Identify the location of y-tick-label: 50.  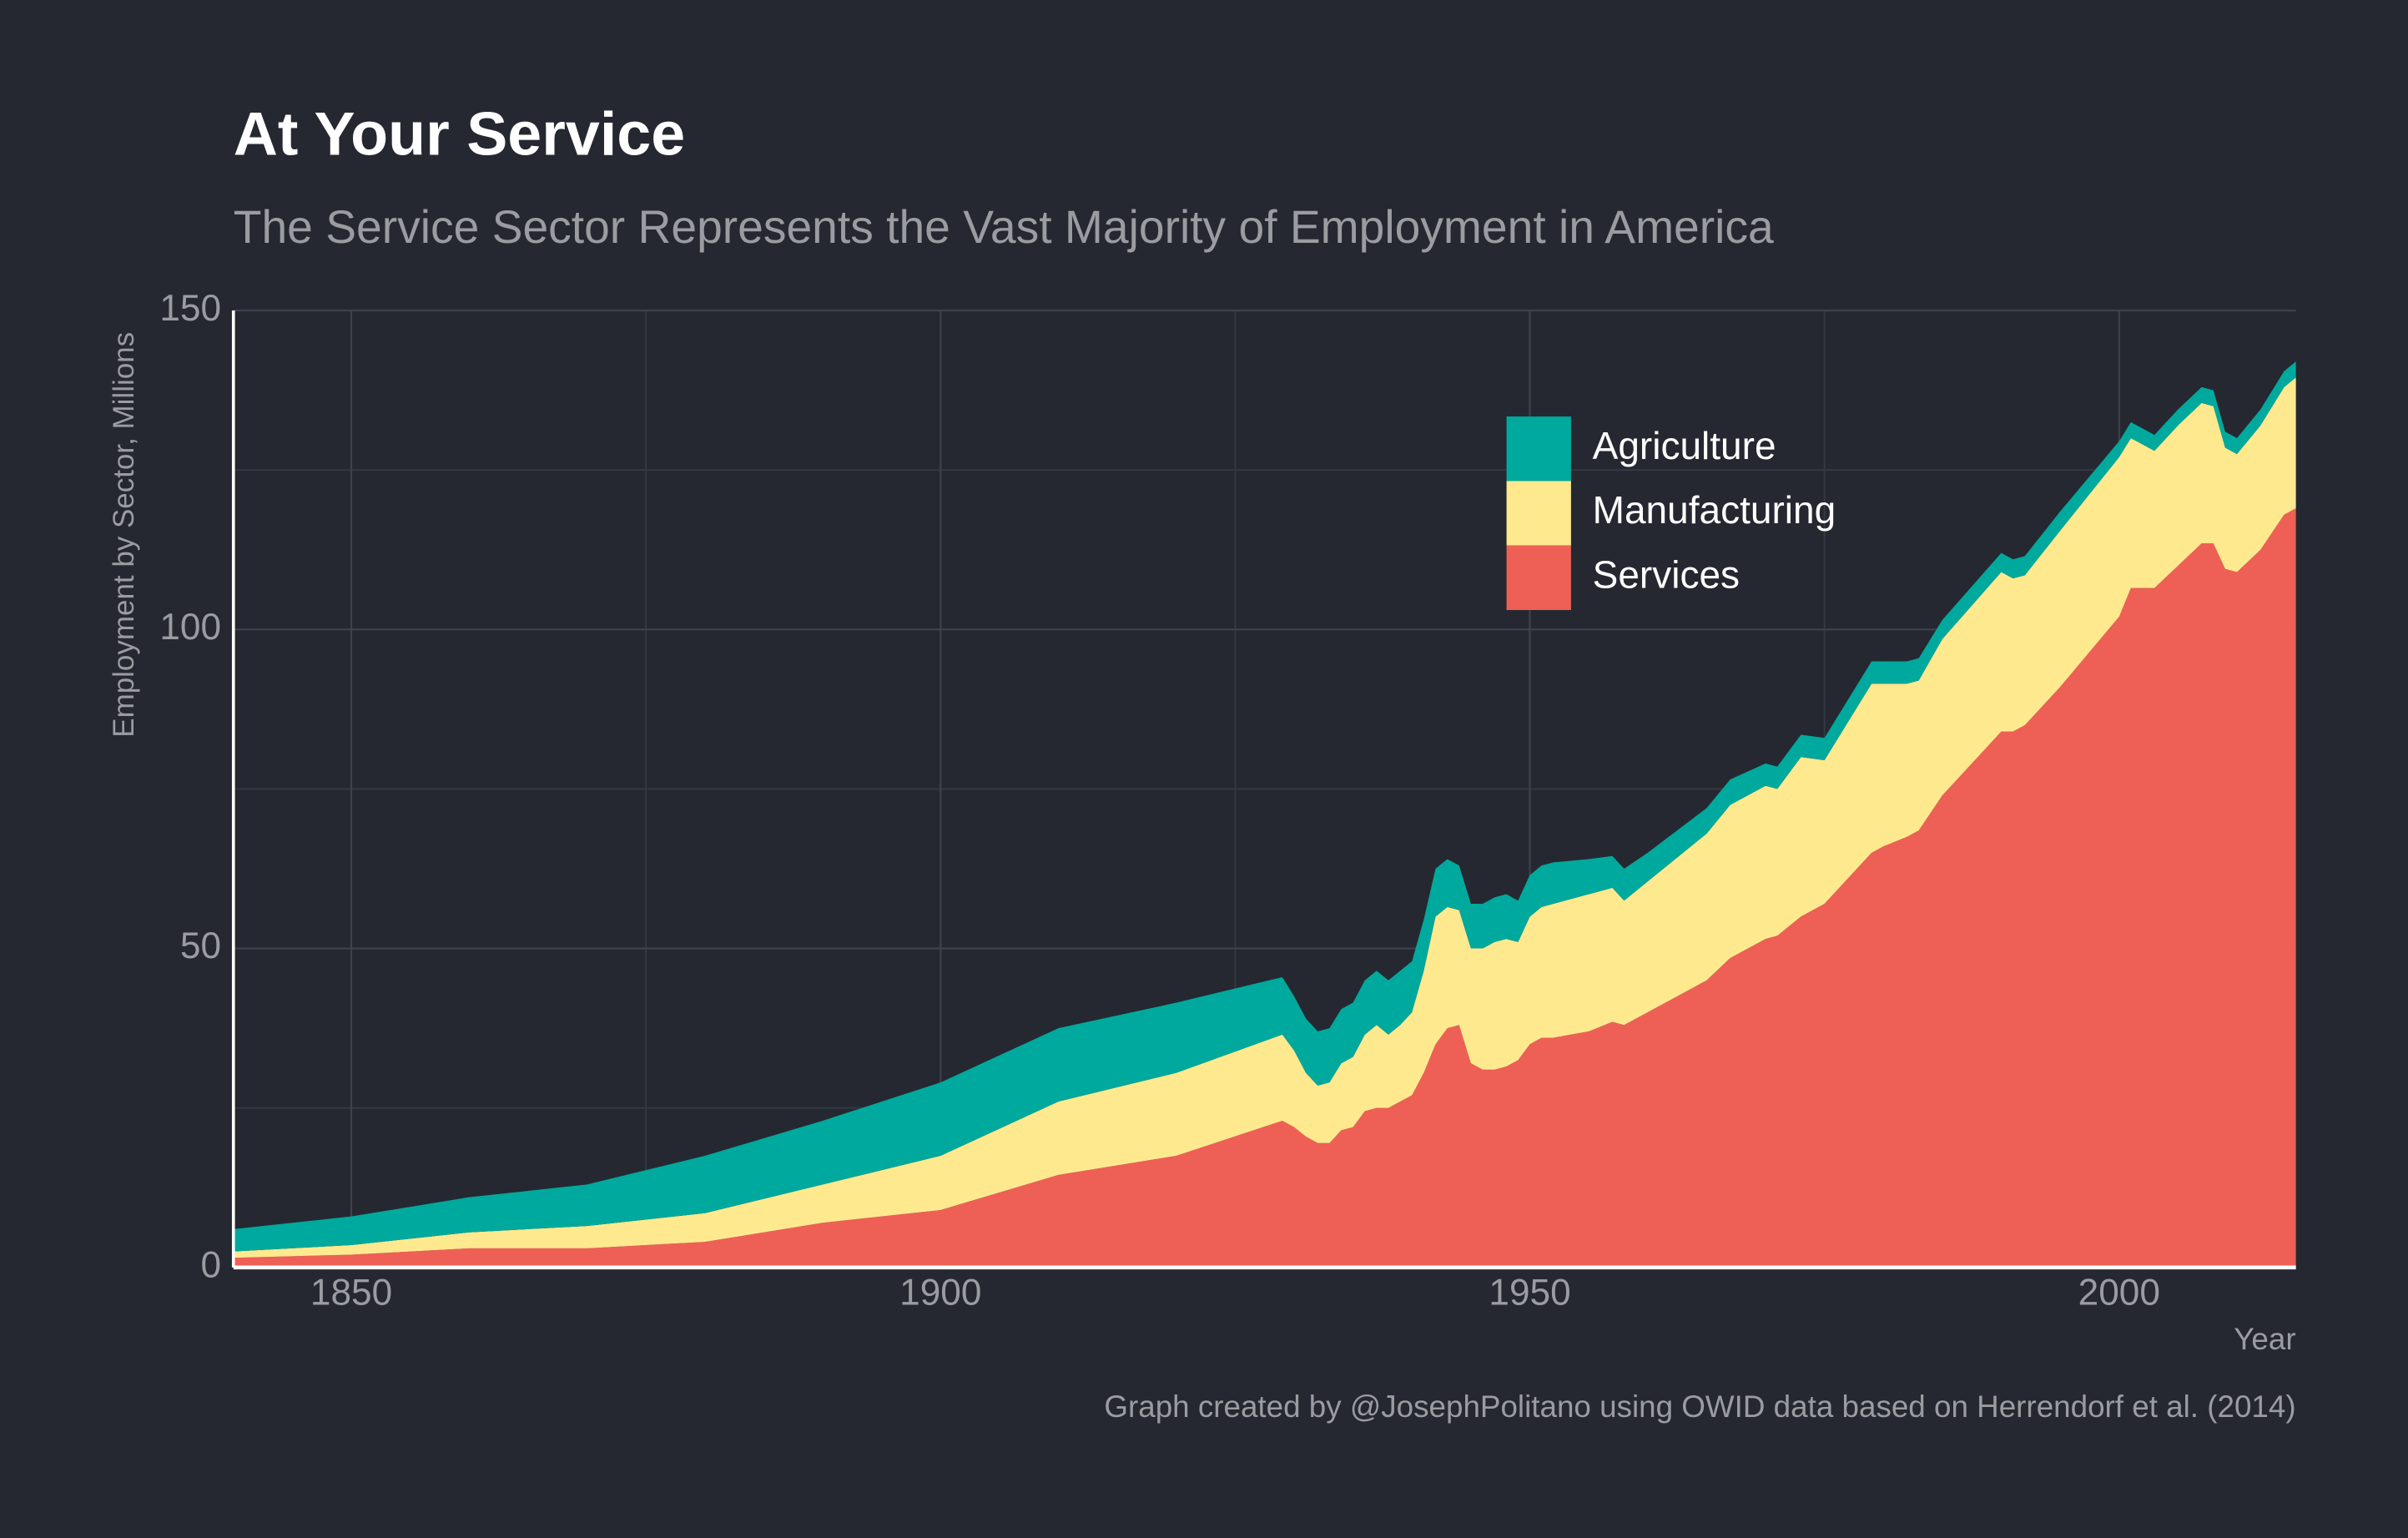
(200, 945).